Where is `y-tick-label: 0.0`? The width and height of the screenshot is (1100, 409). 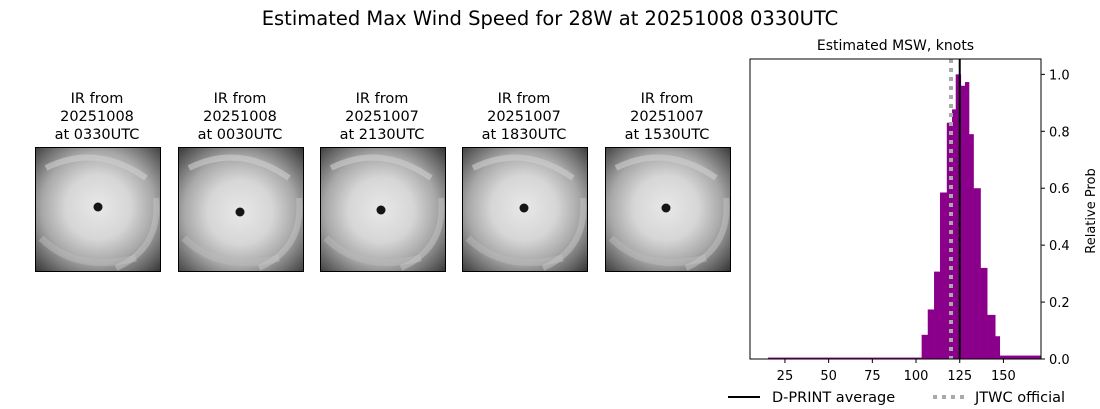 y-tick-label: 0.0 is located at coordinates (1059, 360).